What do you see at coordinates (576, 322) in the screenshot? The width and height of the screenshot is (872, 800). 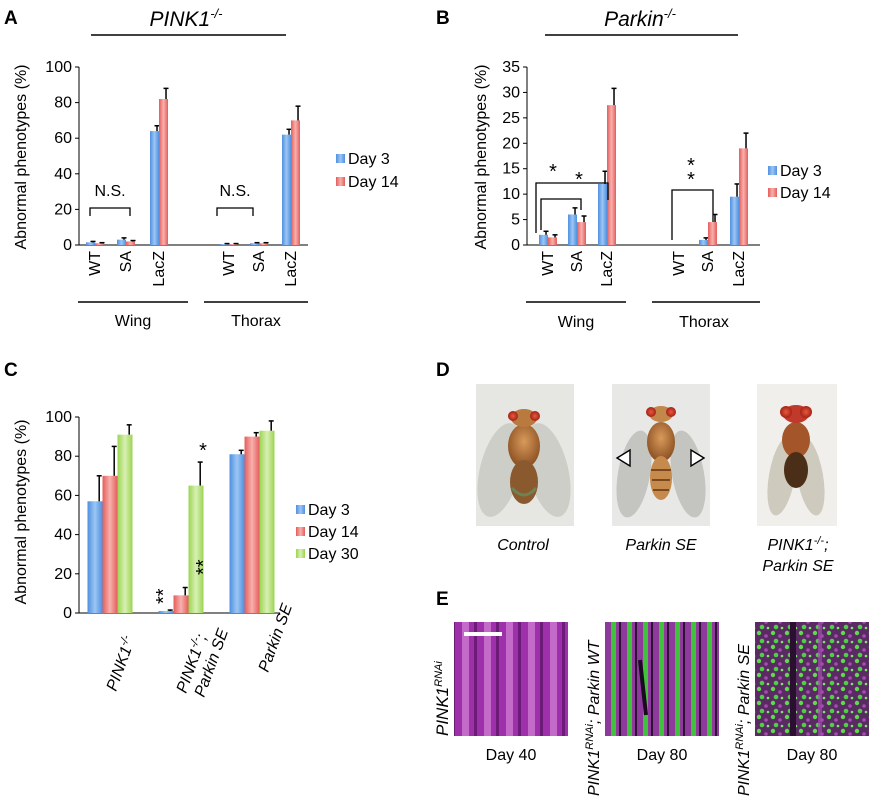 I see `group-label-wing-b: Wing` at bounding box center [576, 322].